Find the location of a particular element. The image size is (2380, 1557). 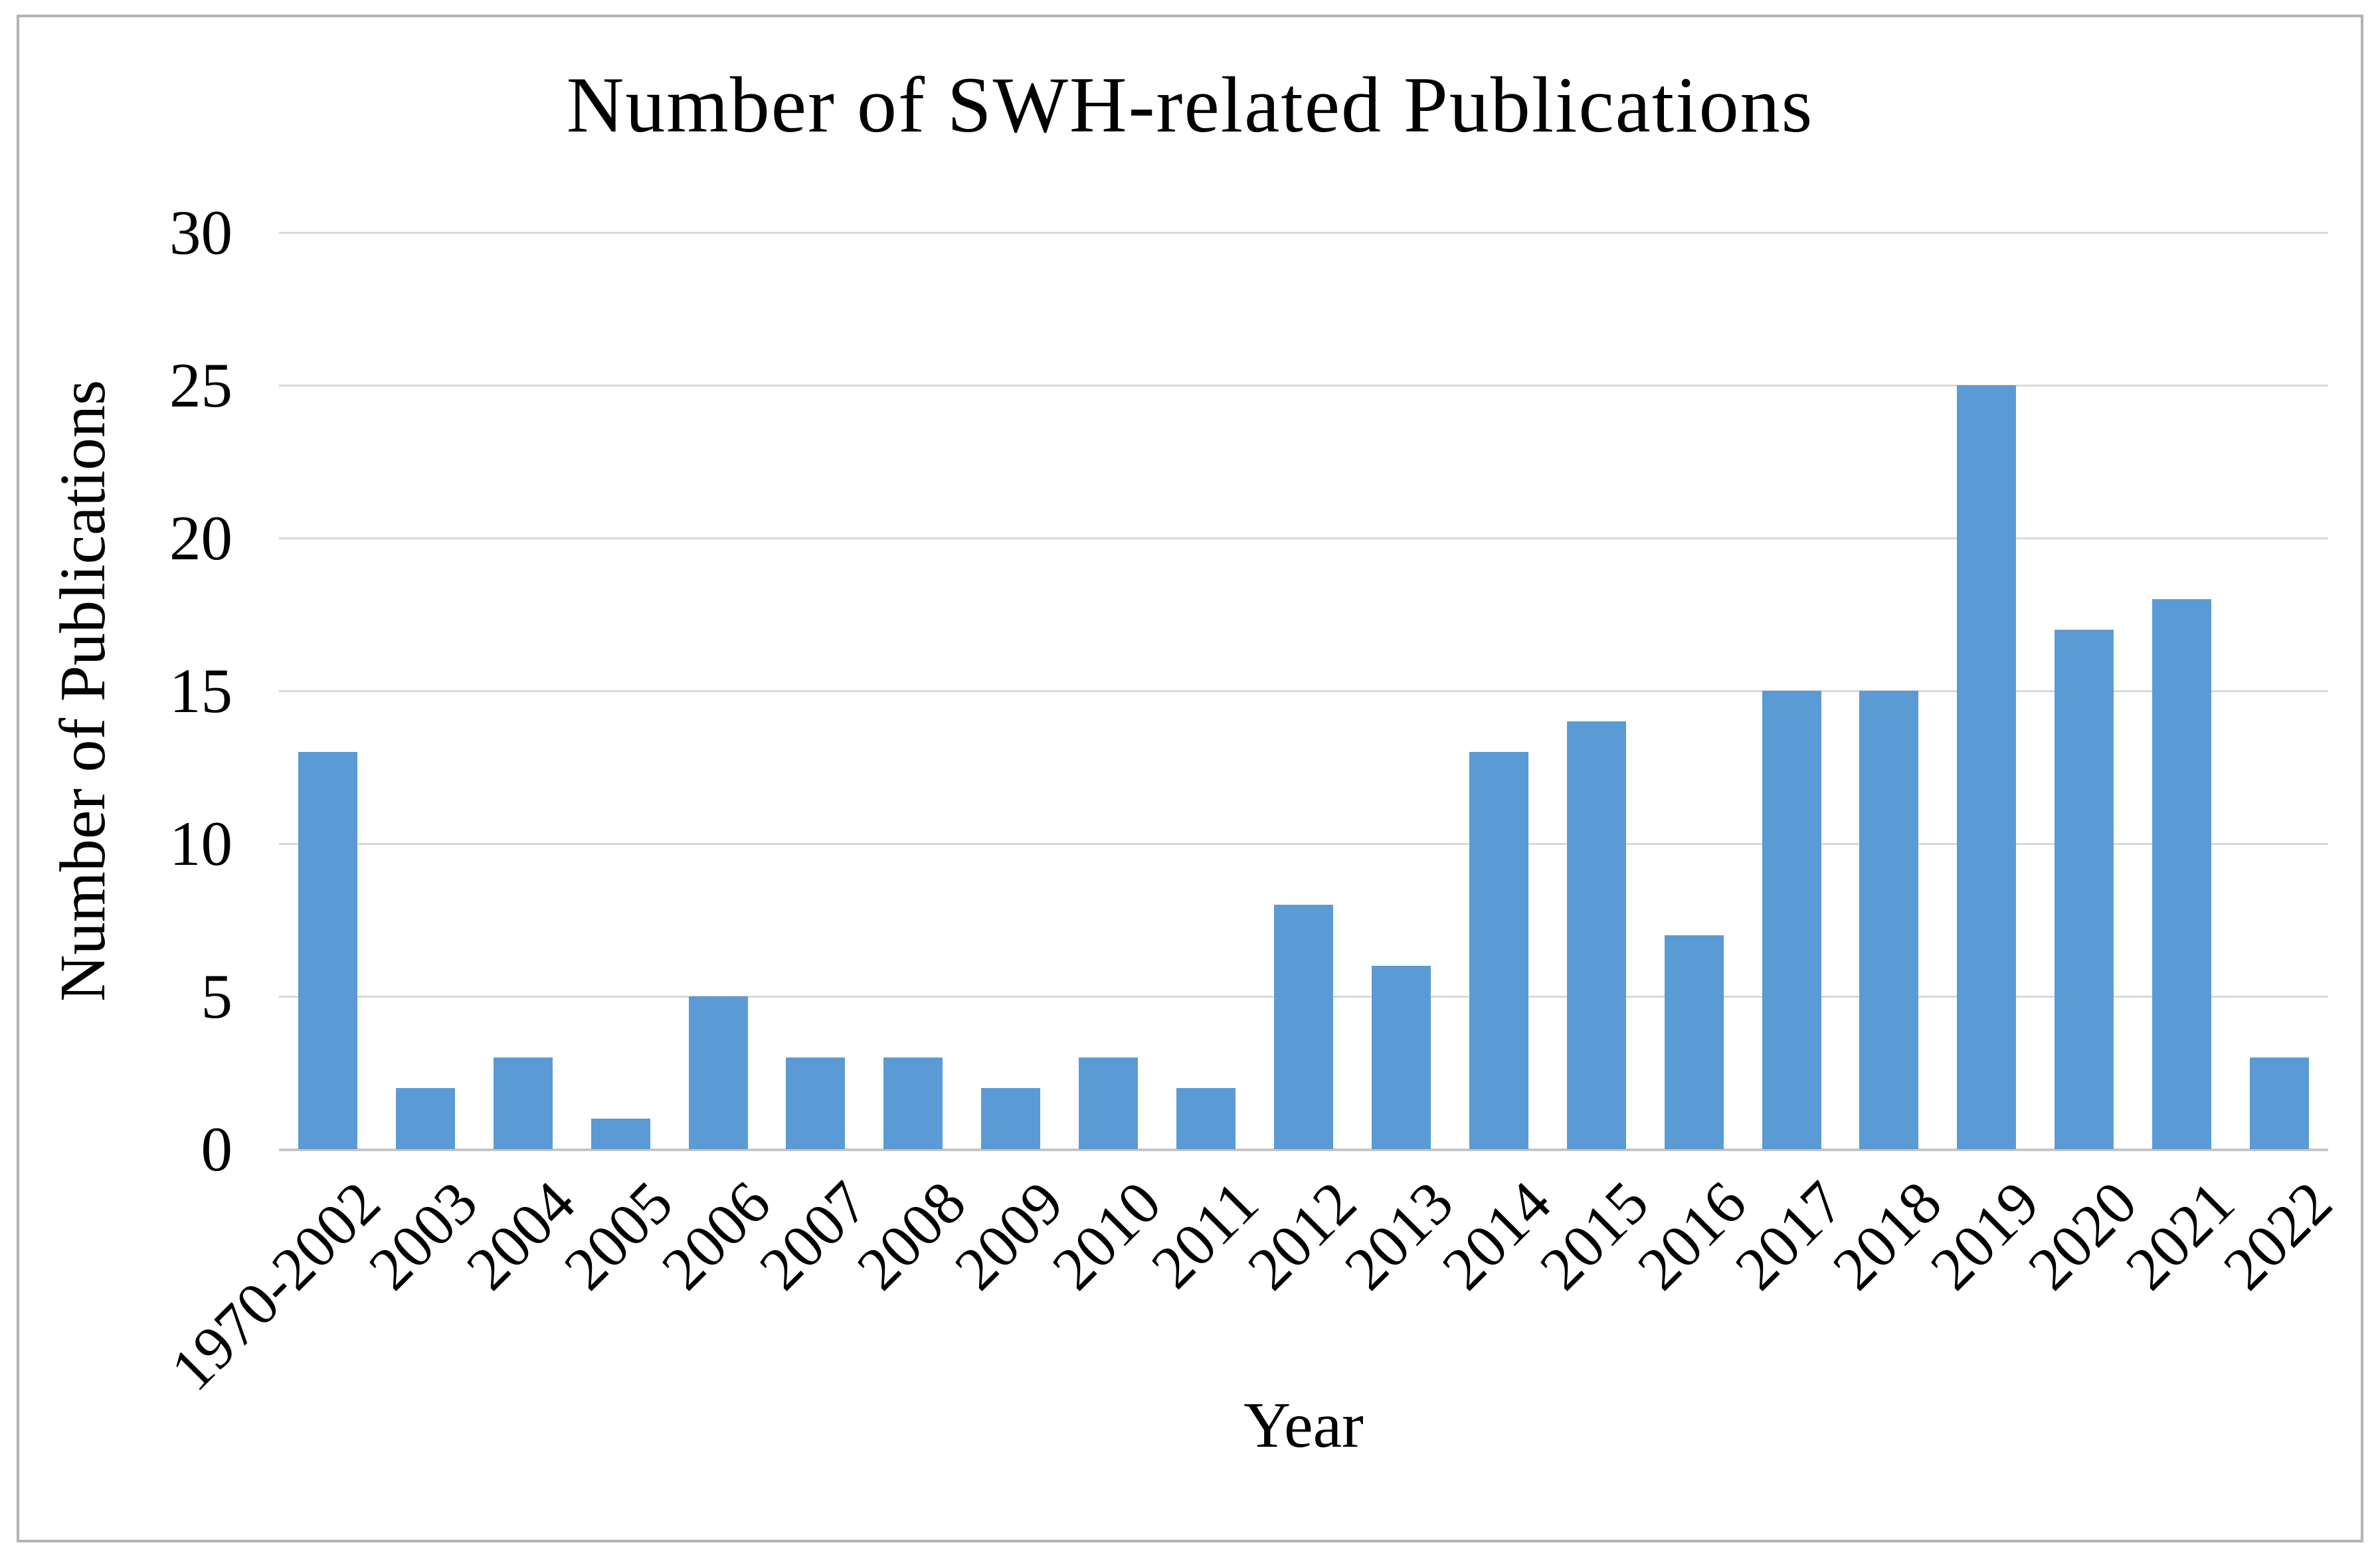

y-tick-label: 30 is located at coordinates (200, 232).